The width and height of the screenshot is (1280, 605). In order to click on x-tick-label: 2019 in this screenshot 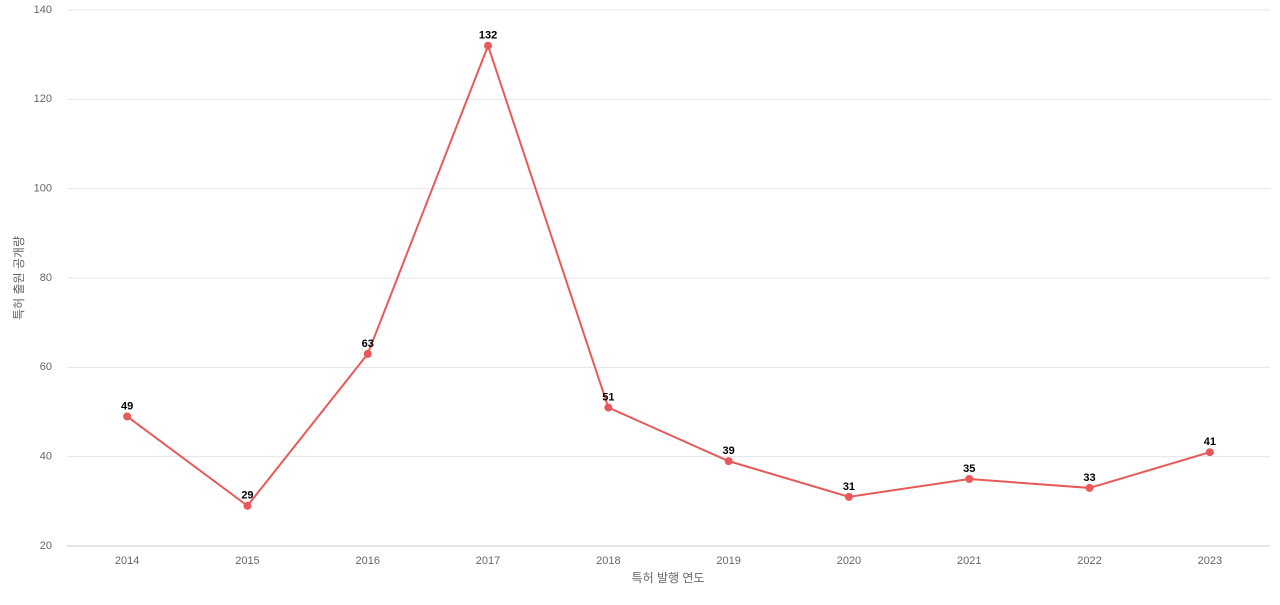, I will do `click(728, 561)`.